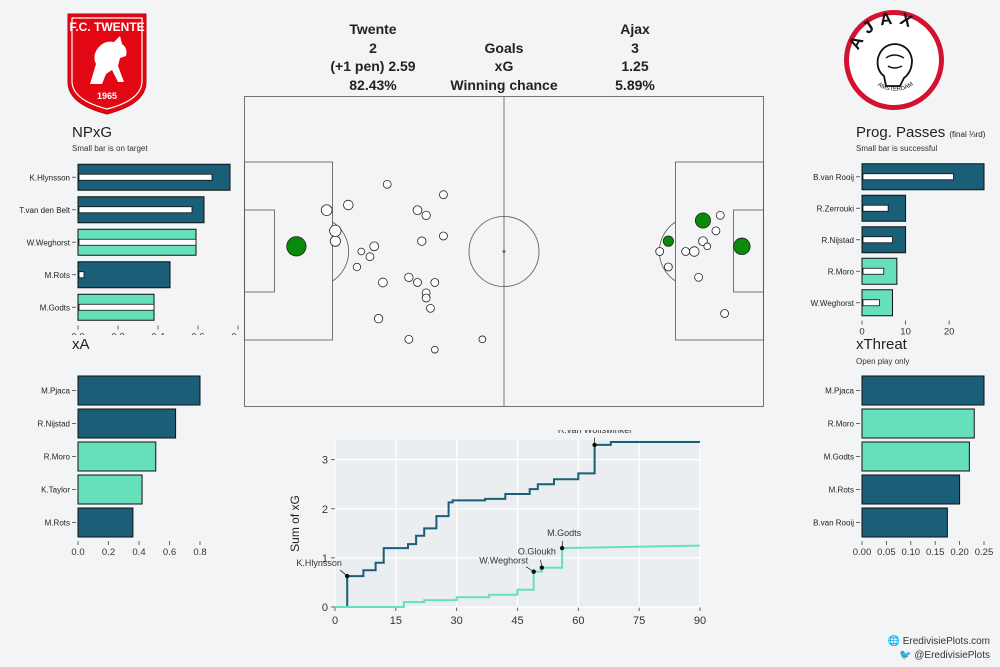 This screenshot has height=667, width=1000. What do you see at coordinates (700, 621) in the screenshot?
I see `xg-xtick-label-6: 90` at bounding box center [700, 621].